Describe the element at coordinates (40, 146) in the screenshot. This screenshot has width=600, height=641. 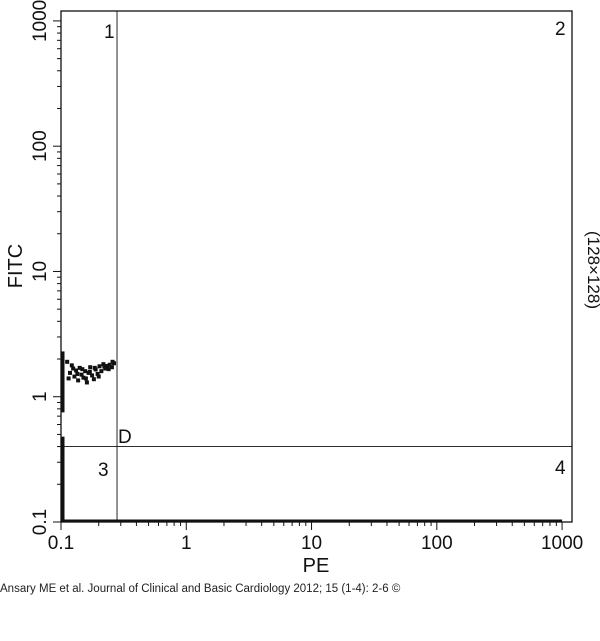
I see `y-tick-label: 100` at that location.